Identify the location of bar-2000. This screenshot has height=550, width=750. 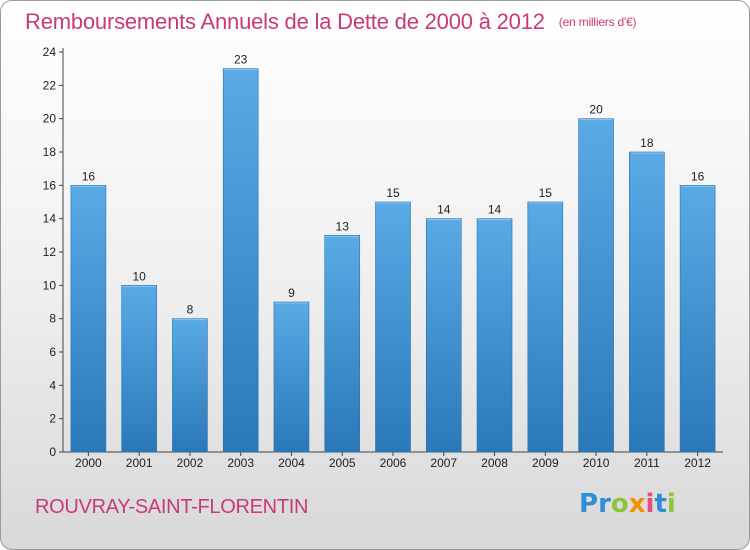
(88, 319).